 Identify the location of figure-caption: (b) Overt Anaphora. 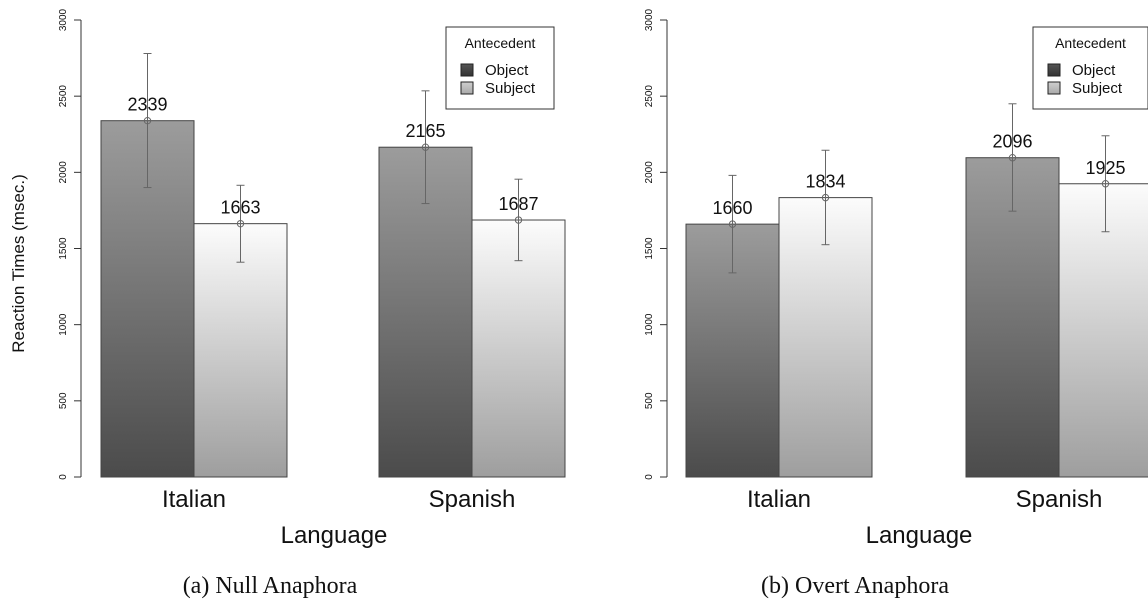
(855, 586).